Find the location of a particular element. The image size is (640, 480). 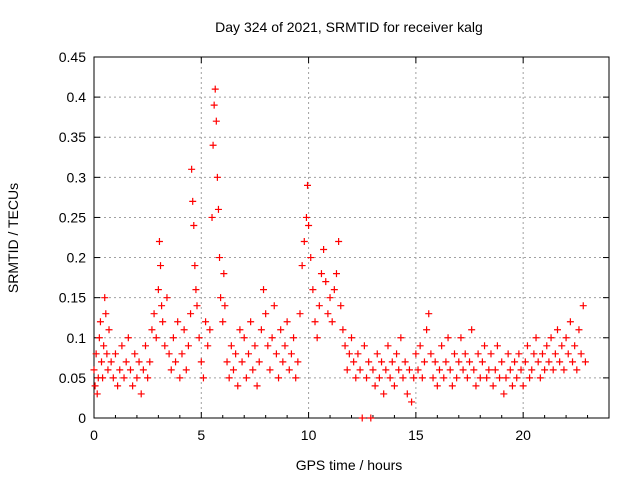

x-tick-label: 5 is located at coordinates (201, 435).